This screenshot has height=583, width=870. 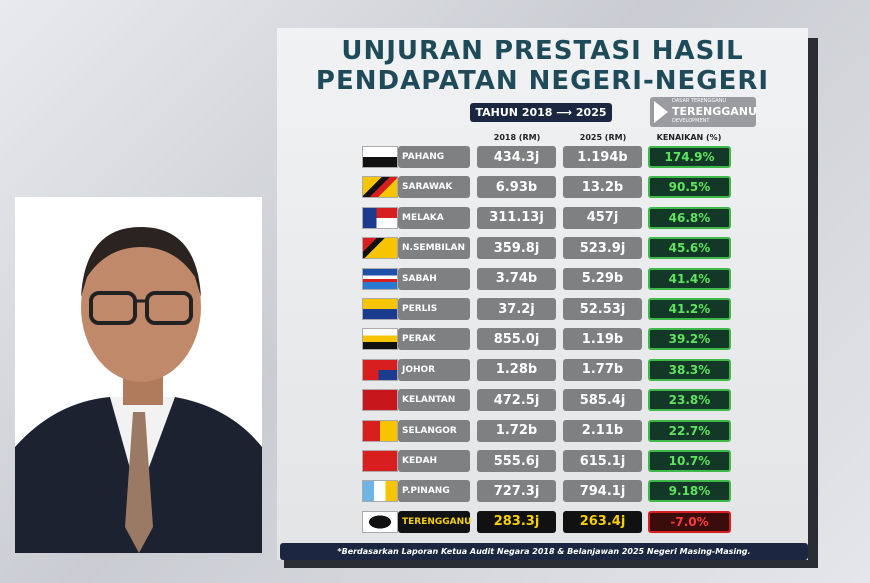 What do you see at coordinates (689, 248) in the screenshot?
I see `increase: 45.6%` at bounding box center [689, 248].